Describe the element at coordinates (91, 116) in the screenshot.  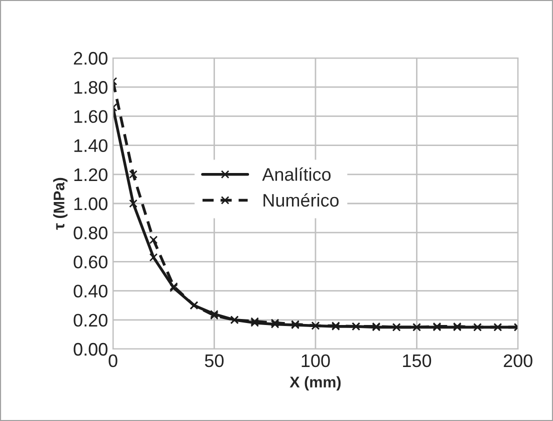
I see `y-tick-label: 1.60` at that location.